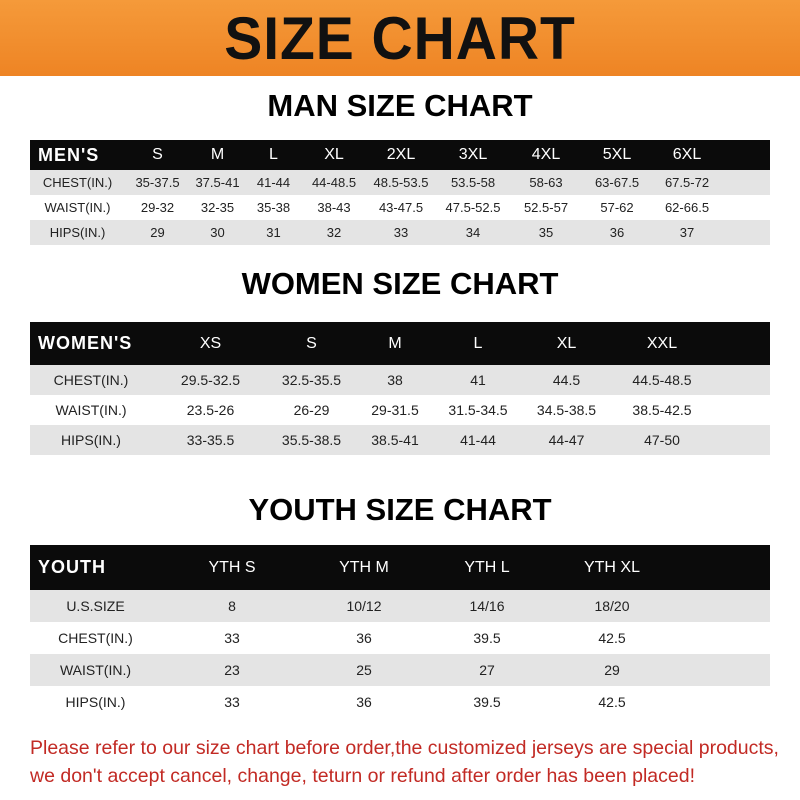  I want to click on table-cell: 62-66.5, so click(687, 207).